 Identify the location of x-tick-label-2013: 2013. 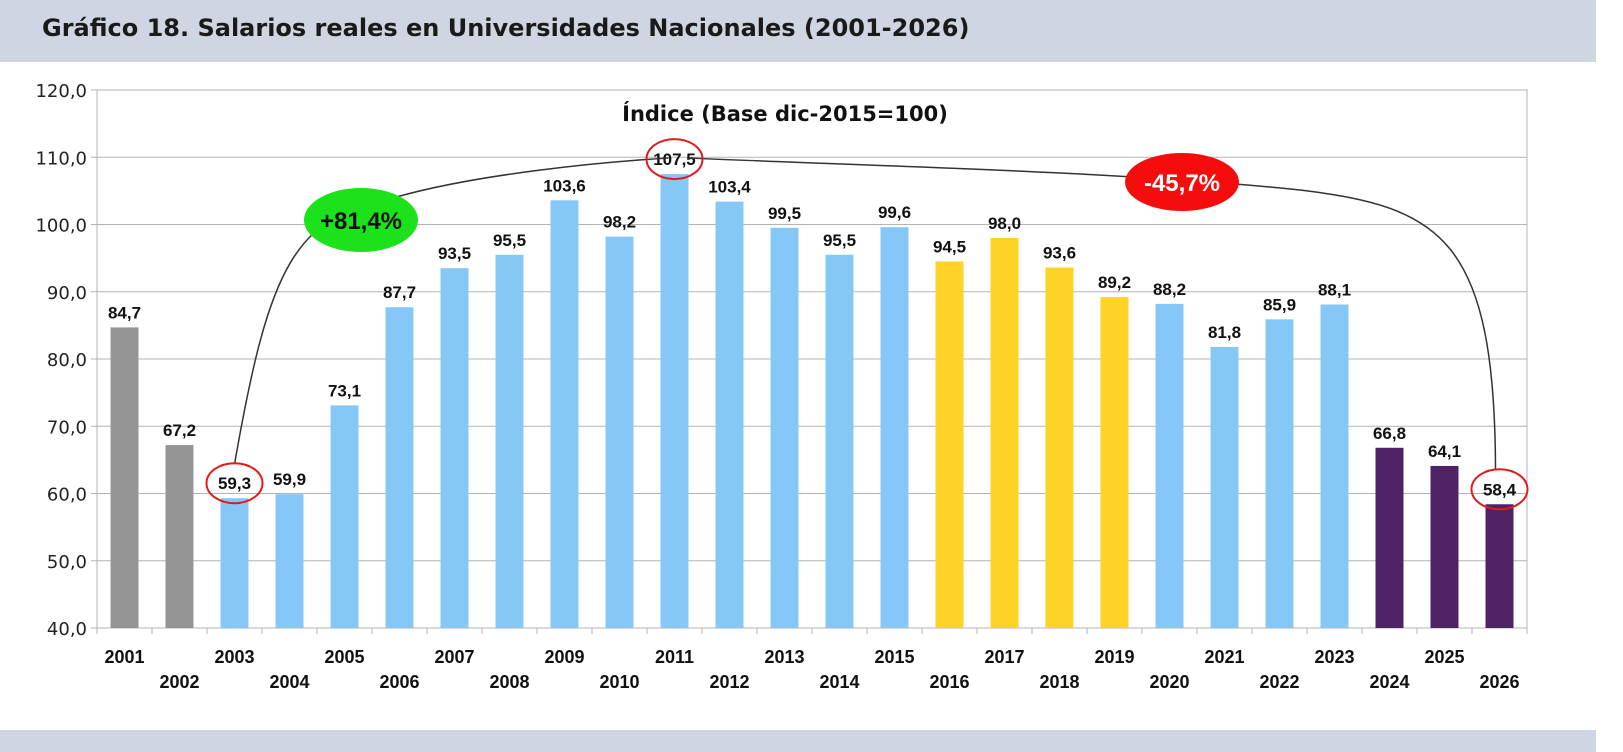
(784, 657).